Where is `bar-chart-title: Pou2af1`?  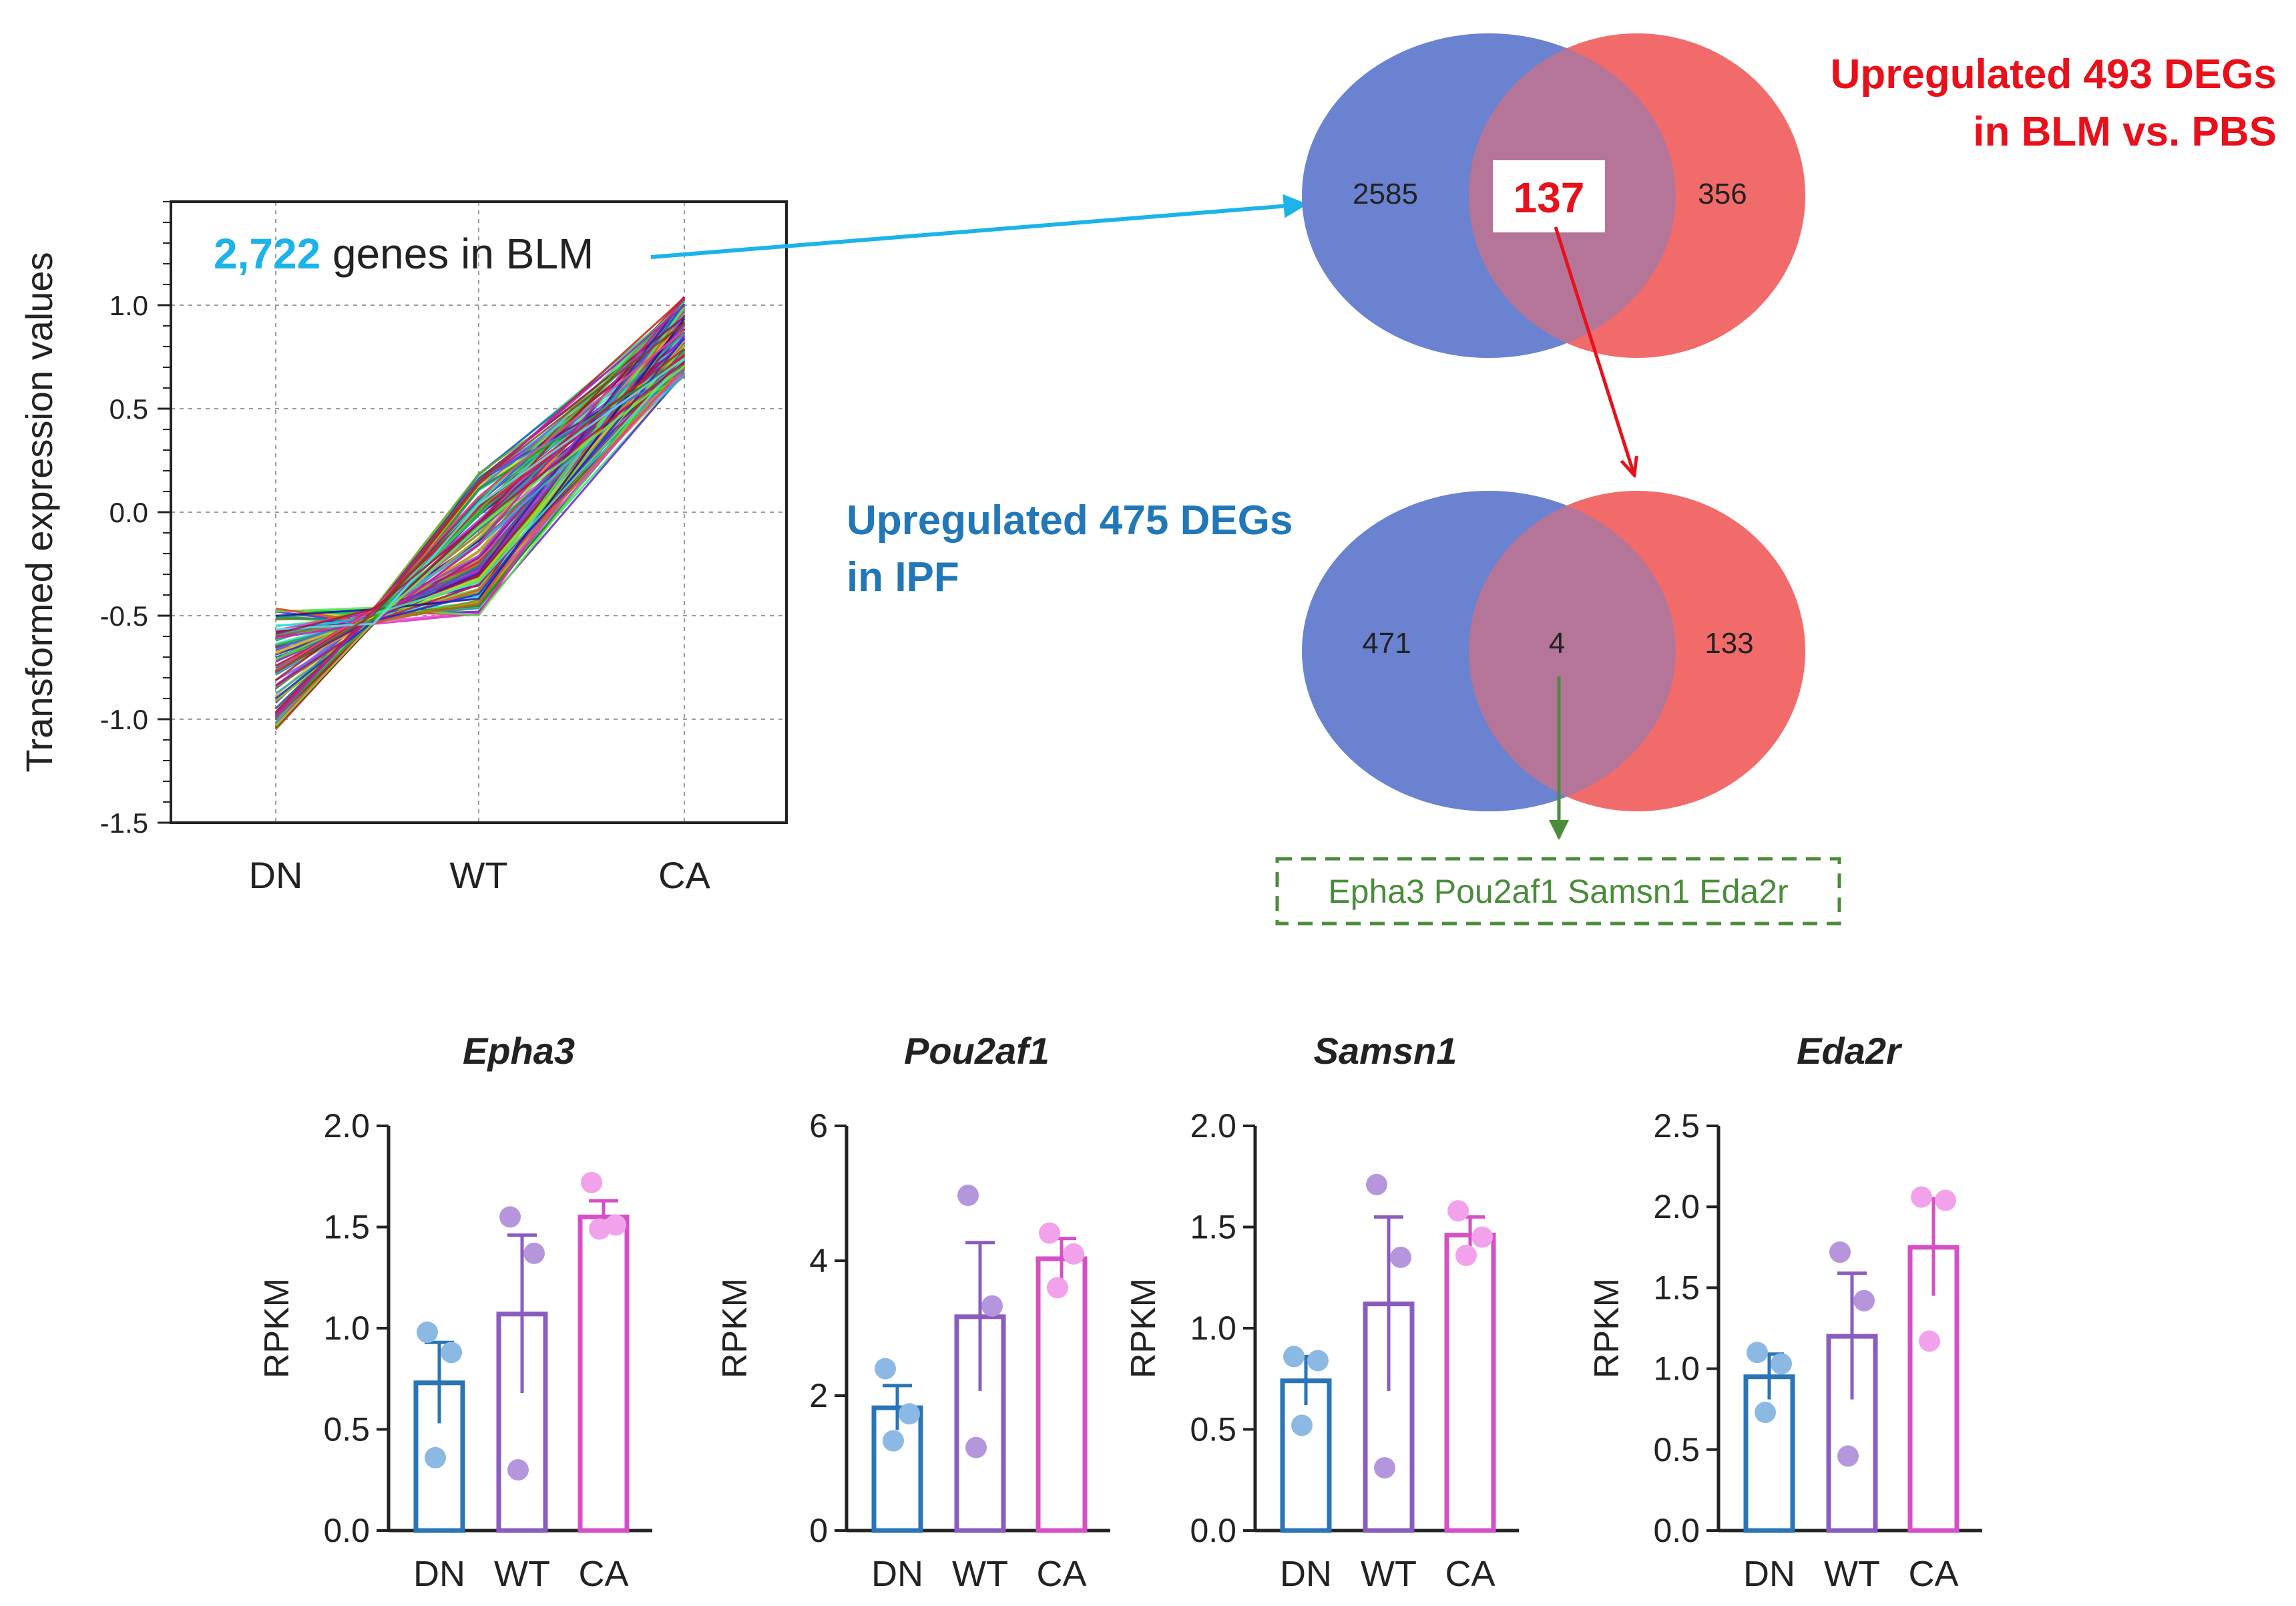
bar-chart-title: Pou2af1 is located at coordinates (977, 1051).